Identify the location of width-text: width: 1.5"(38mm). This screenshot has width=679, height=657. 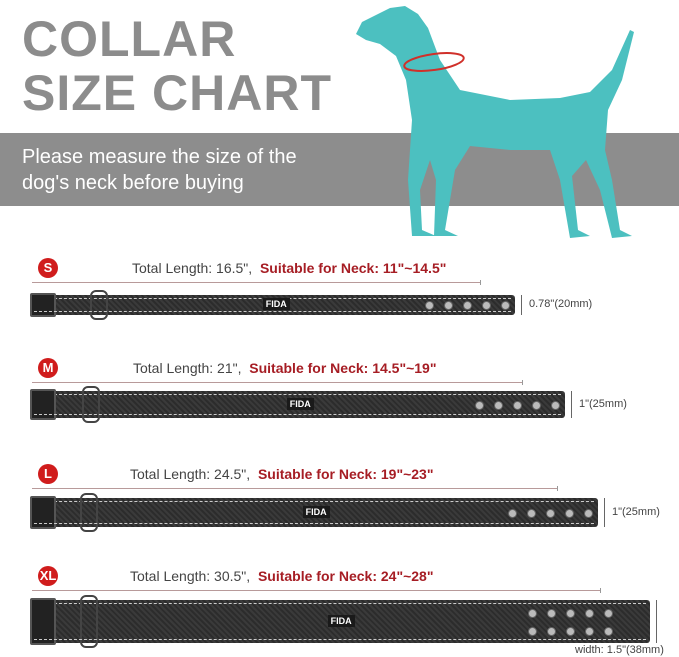
(619, 650).